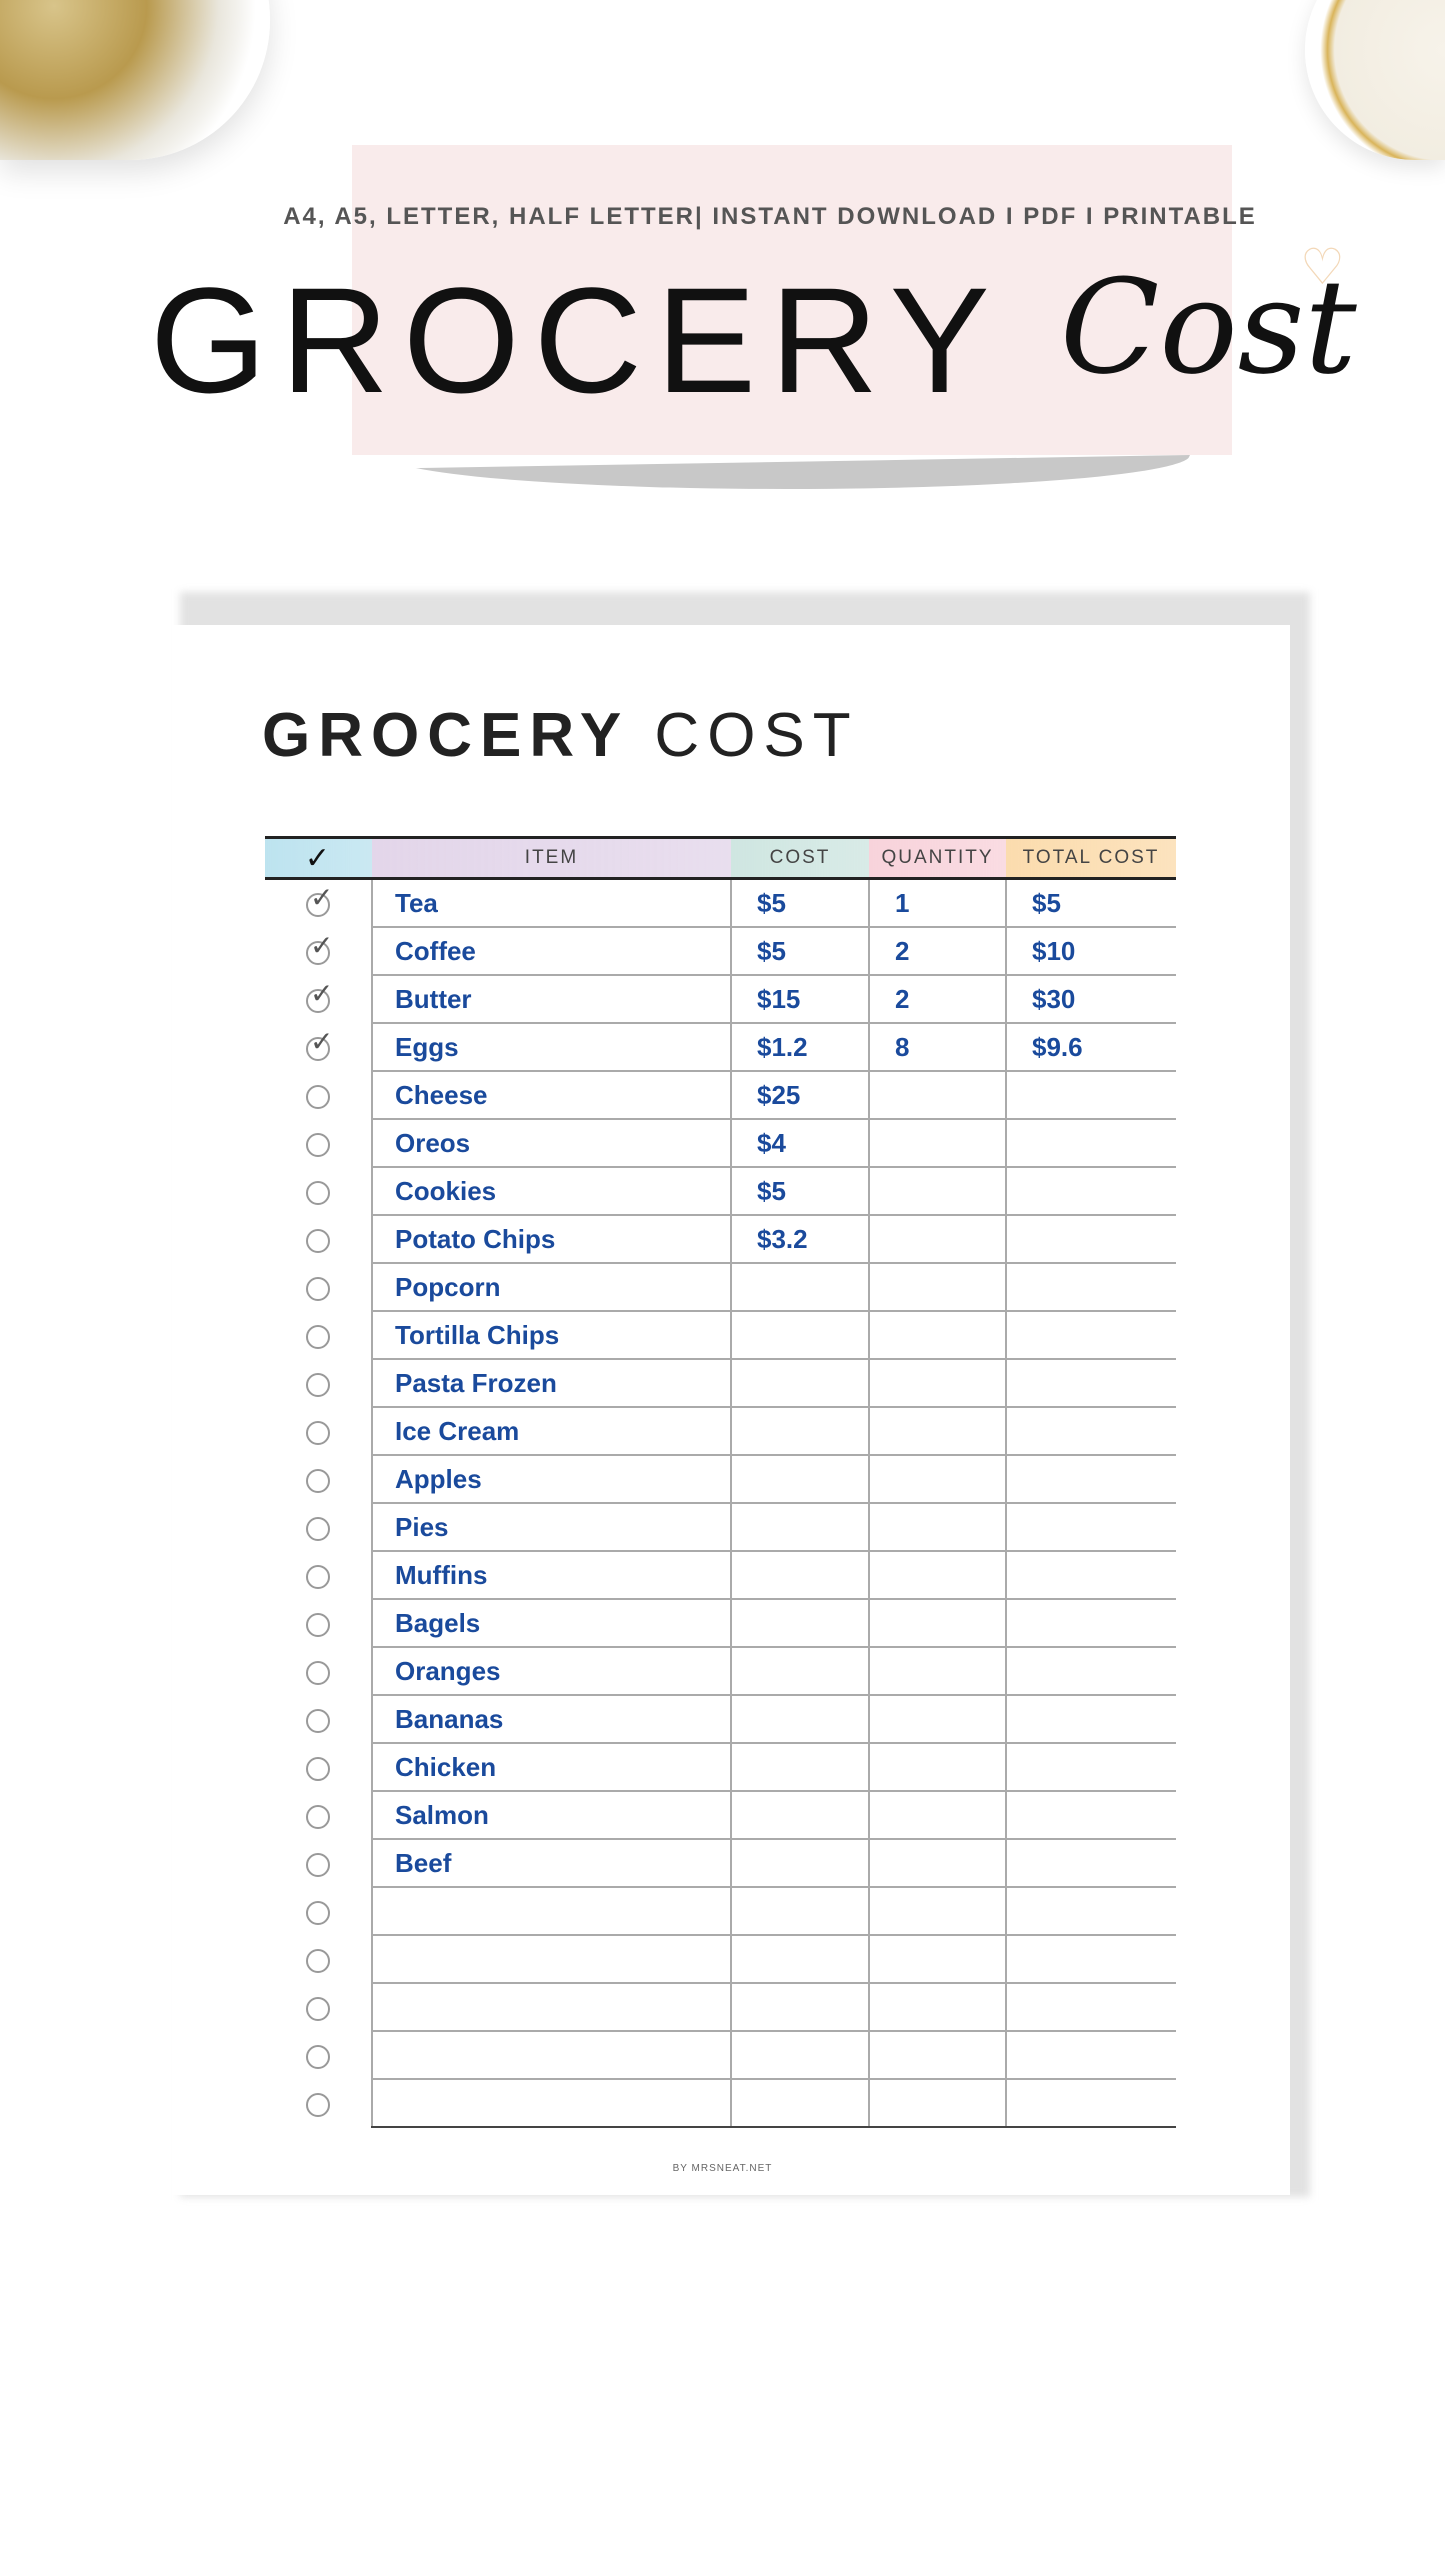 Image resolution: width=1445 pixels, height=2569 pixels. What do you see at coordinates (551, 1479) in the screenshot?
I see `cell-item: Apples` at bounding box center [551, 1479].